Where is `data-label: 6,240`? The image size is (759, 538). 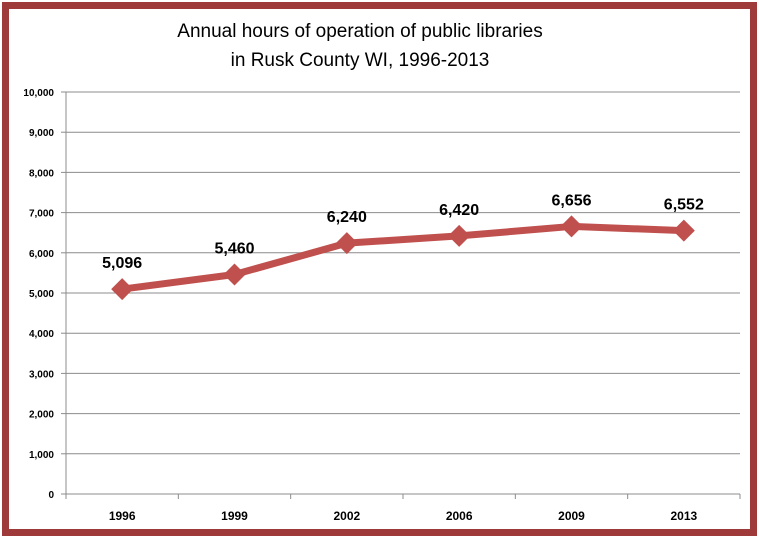
data-label: 6,240 is located at coordinates (347, 217).